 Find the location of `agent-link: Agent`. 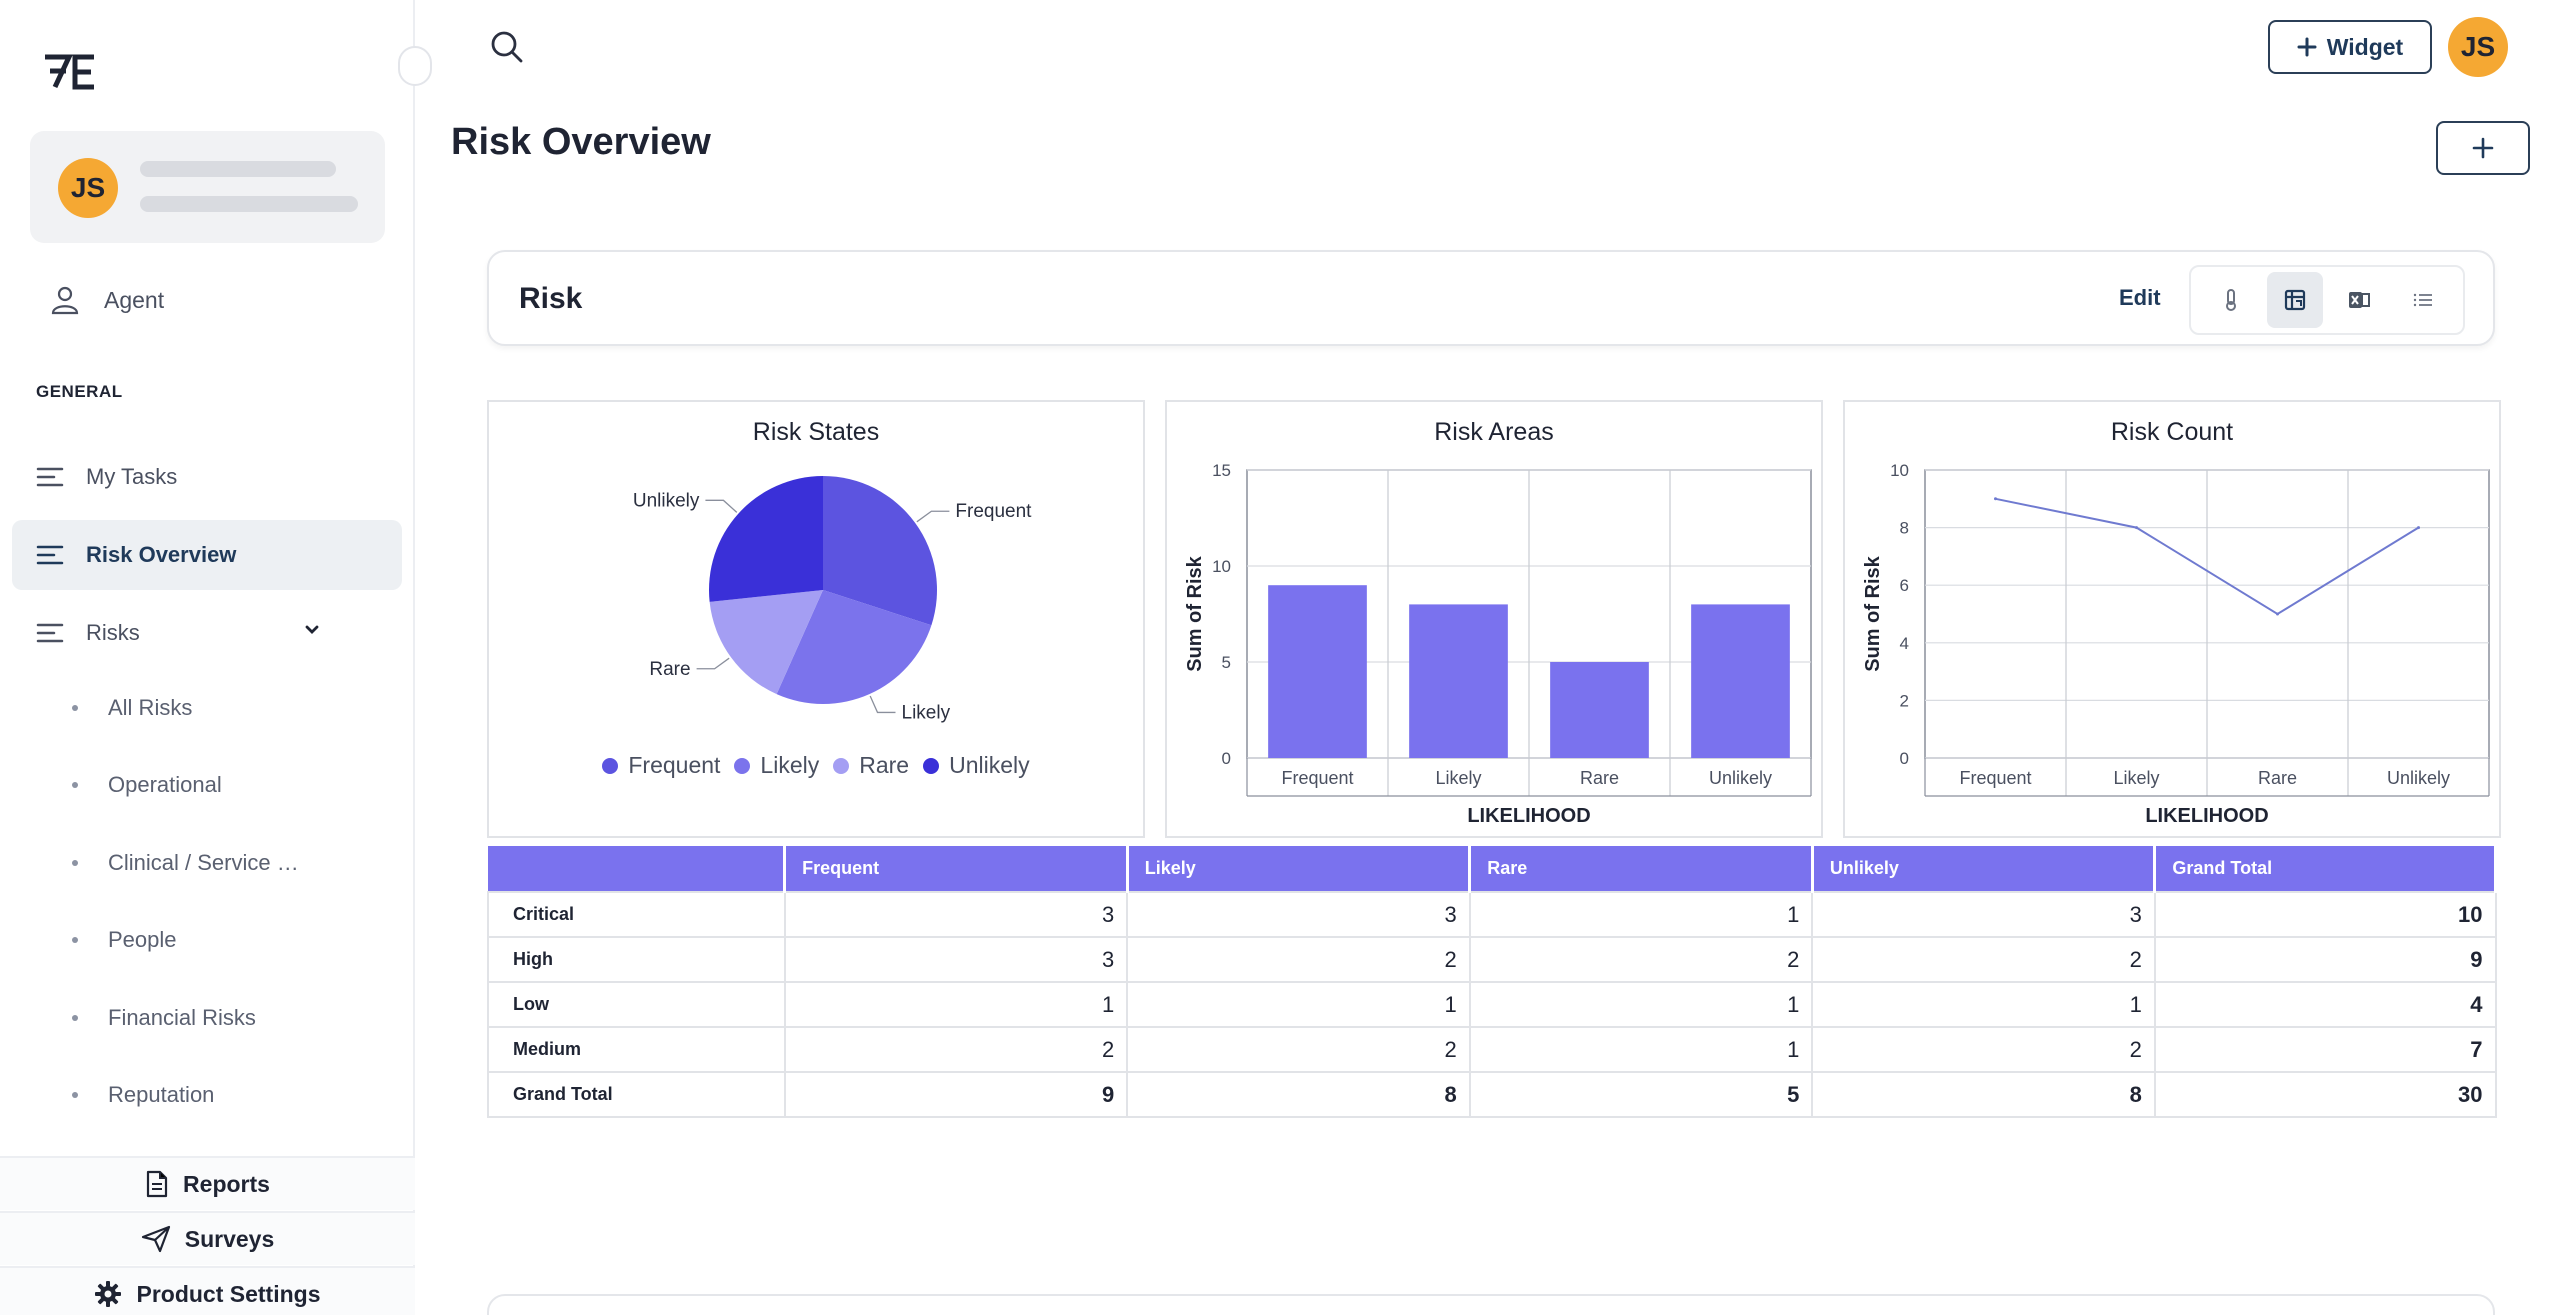

agent-link: Agent is located at coordinates (107, 300).